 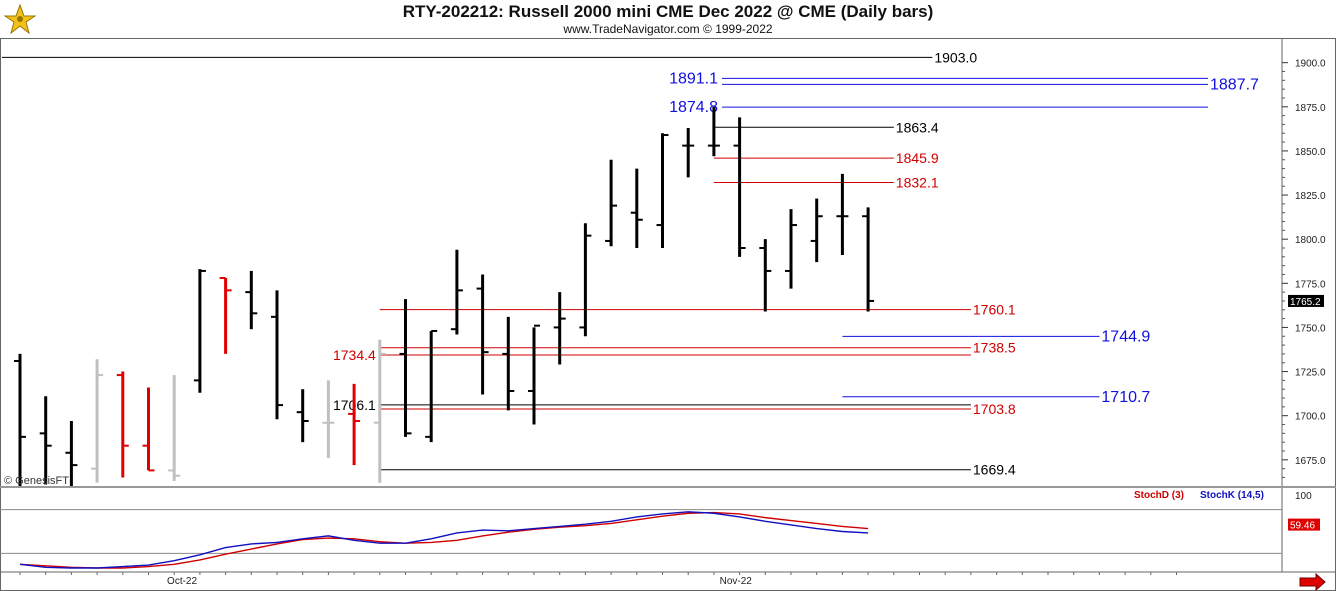 I want to click on last-price-label: 1765.2, so click(x=1305, y=302).